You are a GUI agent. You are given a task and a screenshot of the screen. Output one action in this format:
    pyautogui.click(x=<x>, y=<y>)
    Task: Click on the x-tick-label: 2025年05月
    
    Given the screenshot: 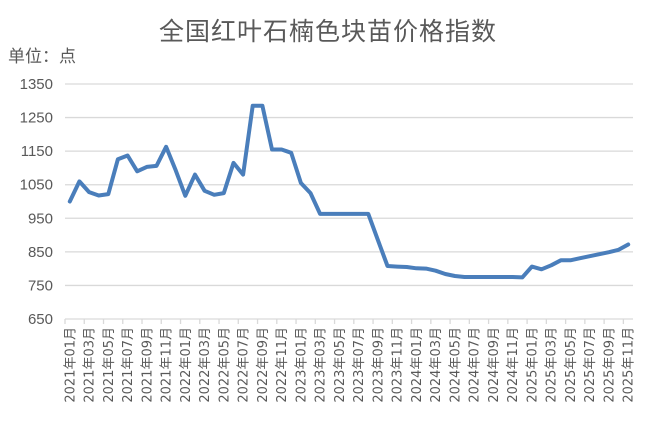 What is the action you would take?
    pyautogui.click(x=571, y=365)
    